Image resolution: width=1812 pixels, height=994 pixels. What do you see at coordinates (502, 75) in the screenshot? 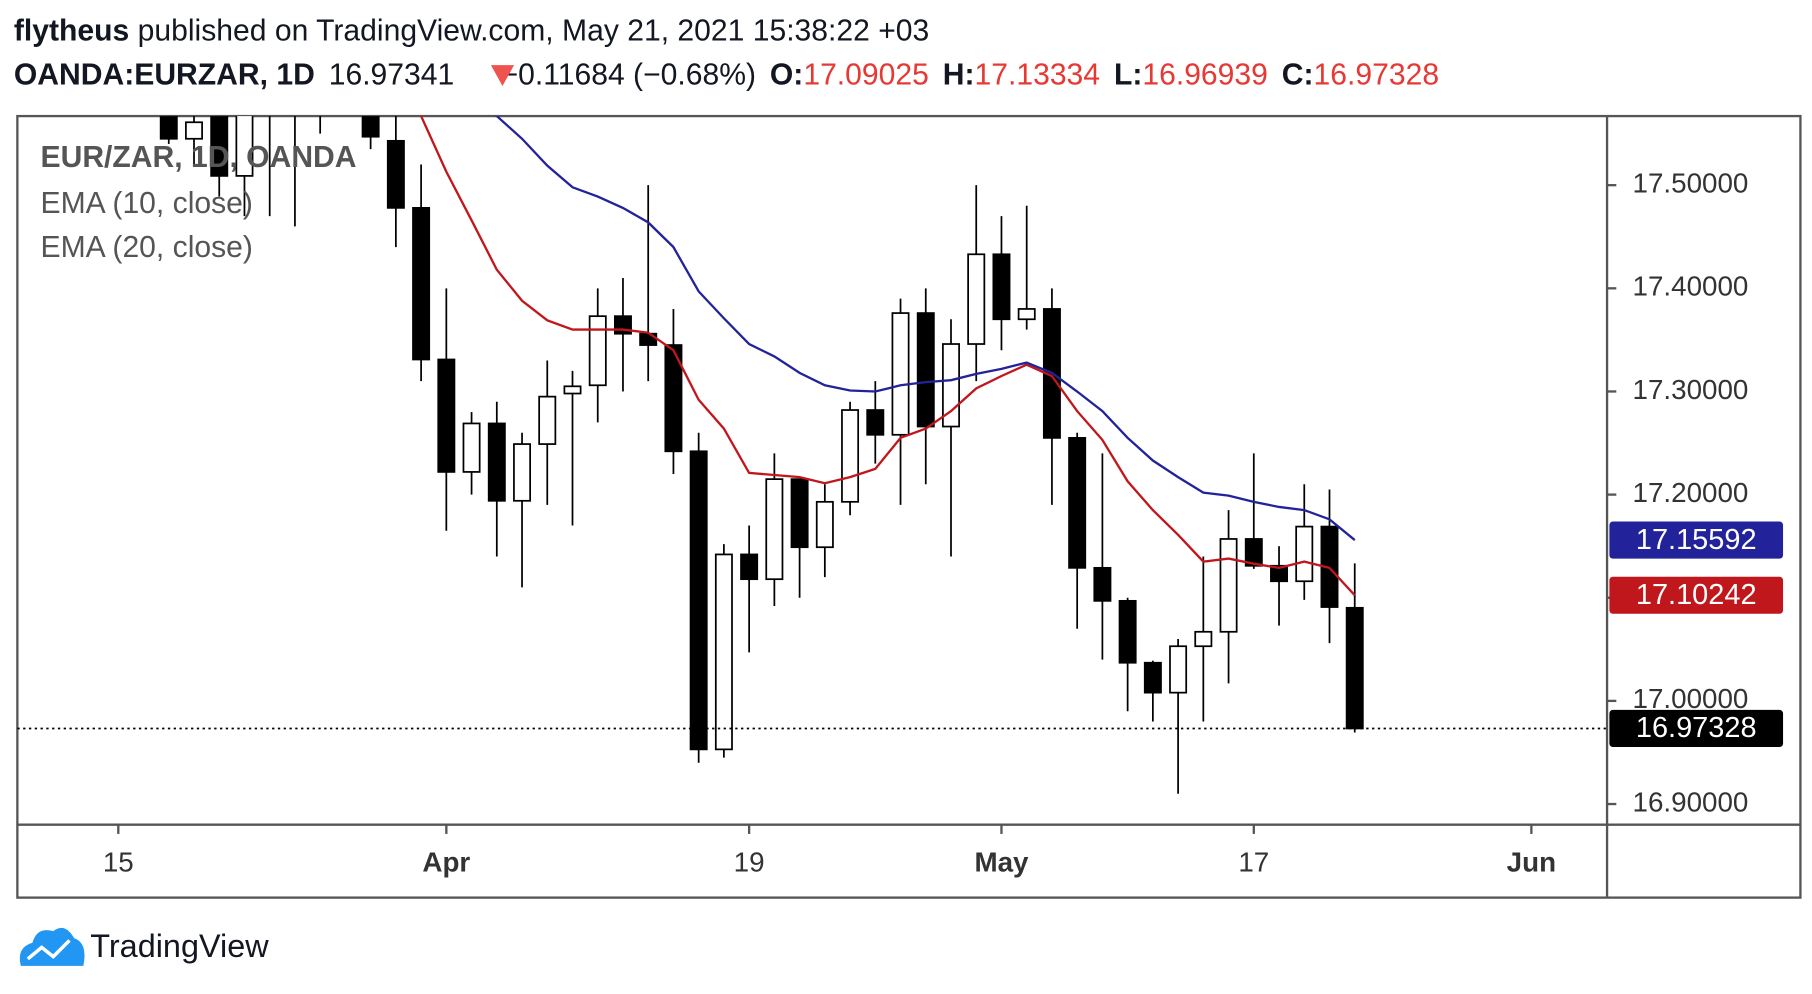
I see `down-arrow` at bounding box center [502, 75].